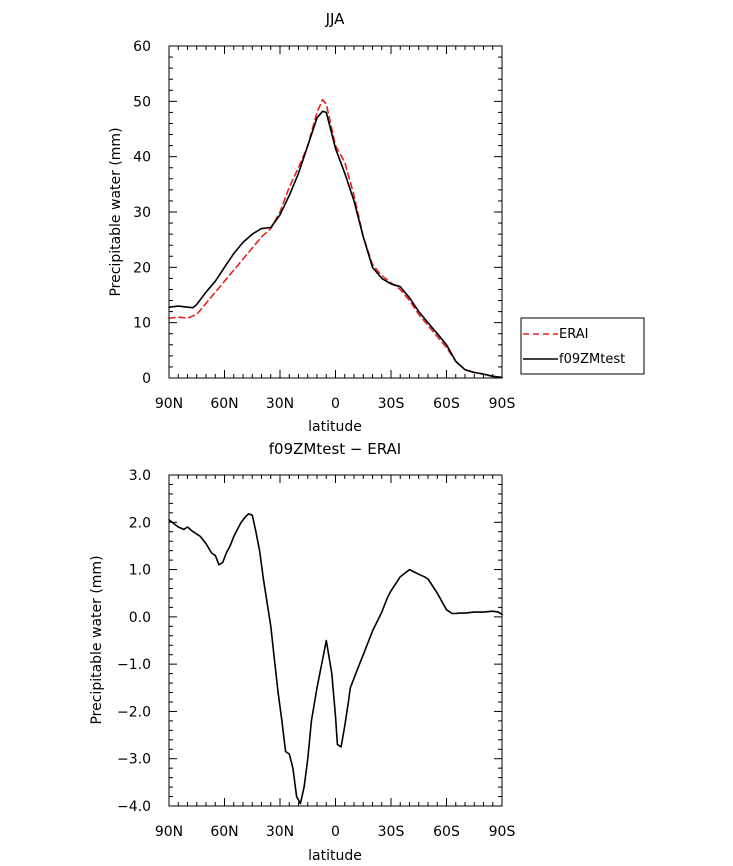 This screenshot has height=866, width=733. What do you see at coordinates (134, 712) in the screenshot?
I see `bottom-y-tick-label: −2.0` at bounding box center [134, 712].